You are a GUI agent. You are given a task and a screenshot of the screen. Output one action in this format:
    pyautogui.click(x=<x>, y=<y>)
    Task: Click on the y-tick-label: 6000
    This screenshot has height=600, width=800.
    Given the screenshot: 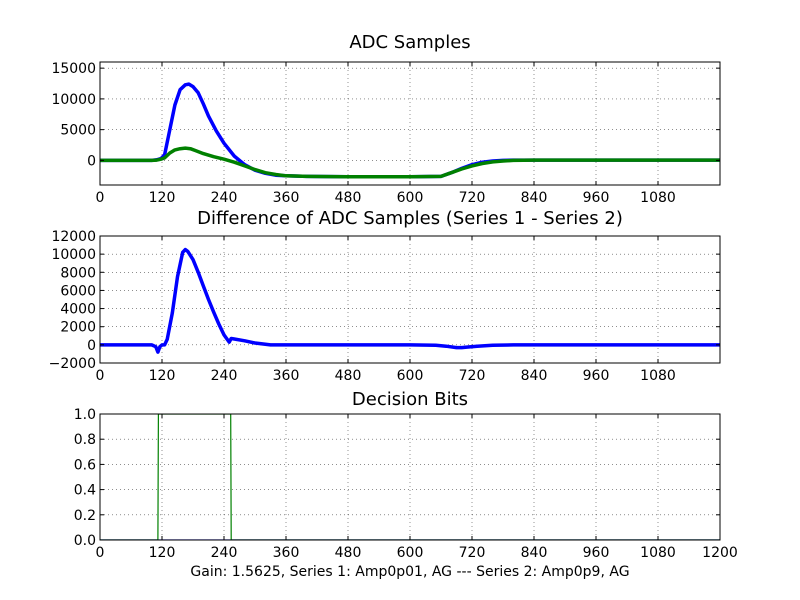 What is the action you would take?
    pyautogui.click(x=78, y=291)
    